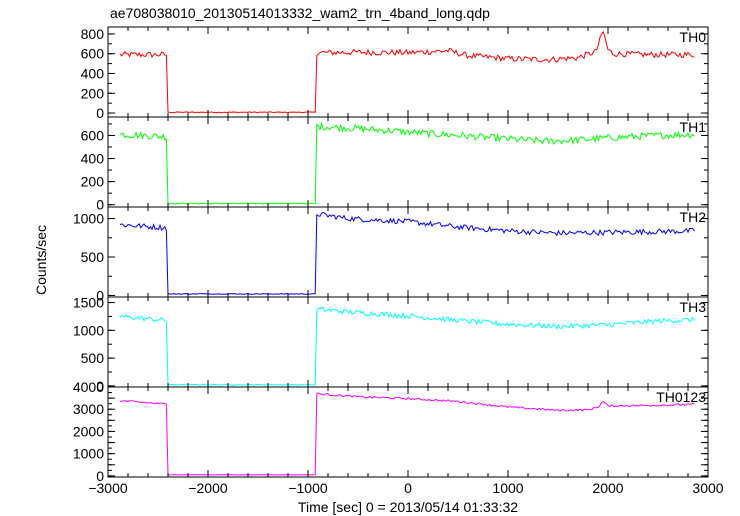  What do you see at coordinates (88, 387) in the screenshot?
I see `y-tick-label: 4000` at bounding box center [88, 387].